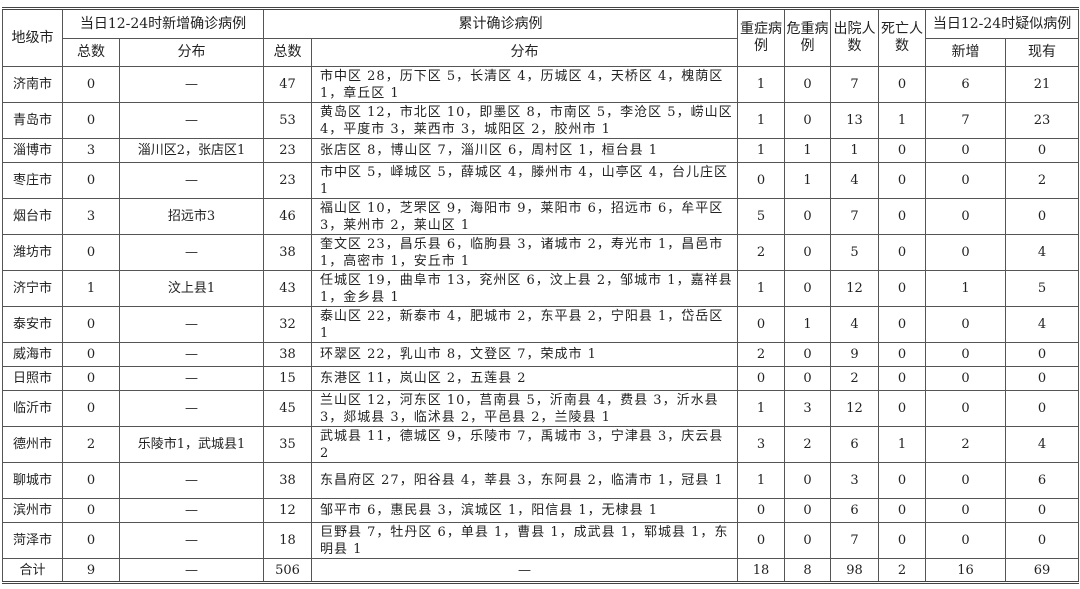  Describe the element at coordinates (32, 84) in the screenshot. I see `cell-city: 济南市` at that location.